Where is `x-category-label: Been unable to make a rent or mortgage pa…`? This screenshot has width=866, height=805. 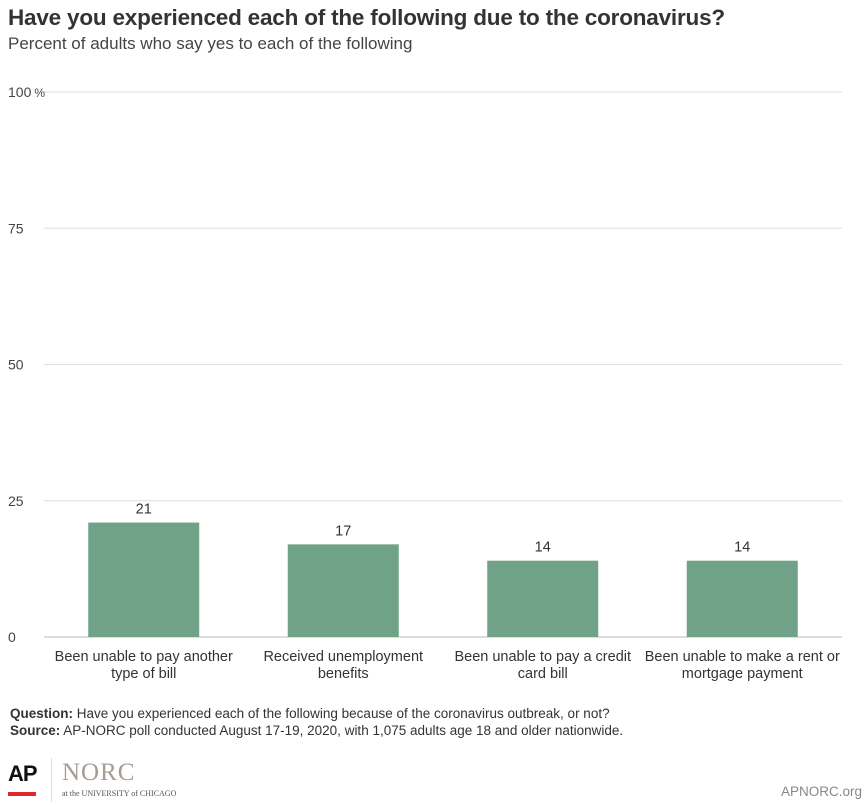 x-category-label: Been unable to make a rent or mortgage pa… is located at coordinates (742, 665).